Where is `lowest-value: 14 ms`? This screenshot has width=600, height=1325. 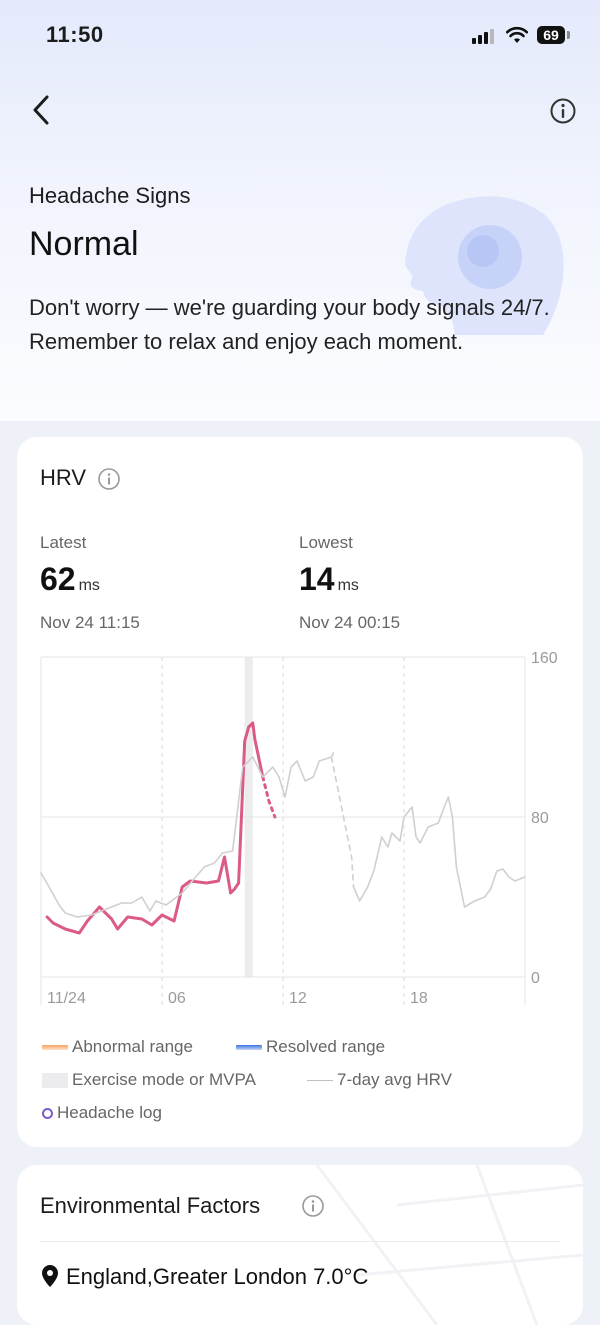 lowest-value: 14 ms is located at coordinates (329, 579).